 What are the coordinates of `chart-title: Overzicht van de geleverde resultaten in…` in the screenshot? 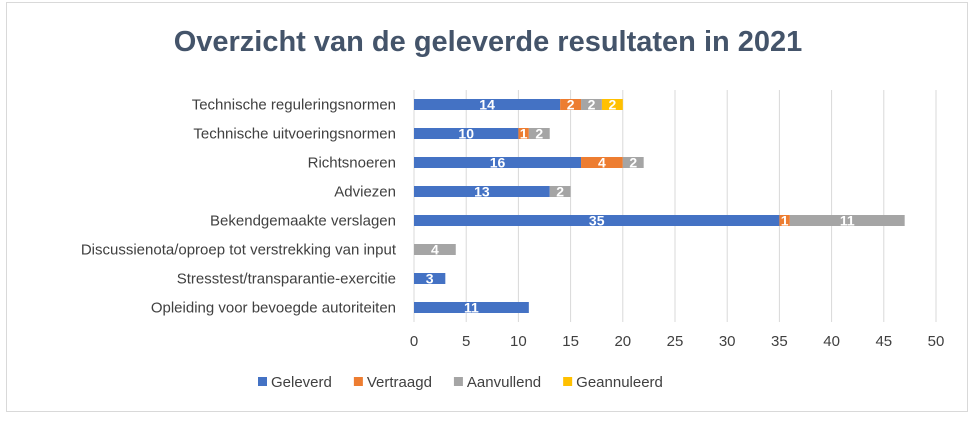 It's located at (488, 42).